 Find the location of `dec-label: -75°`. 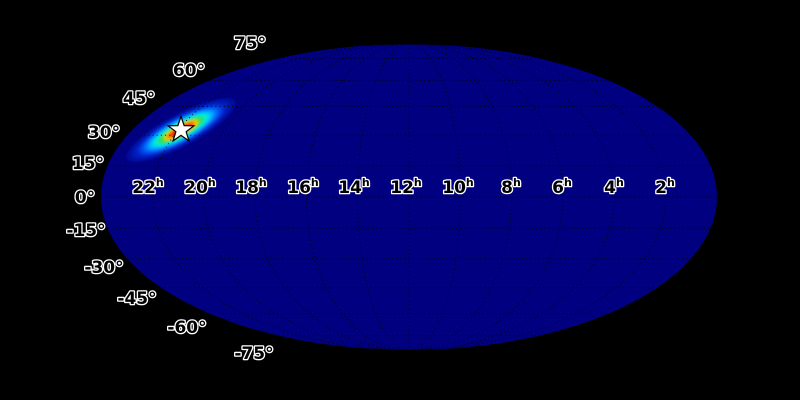

dec-label: -75° is located at coordinates (253, 354).